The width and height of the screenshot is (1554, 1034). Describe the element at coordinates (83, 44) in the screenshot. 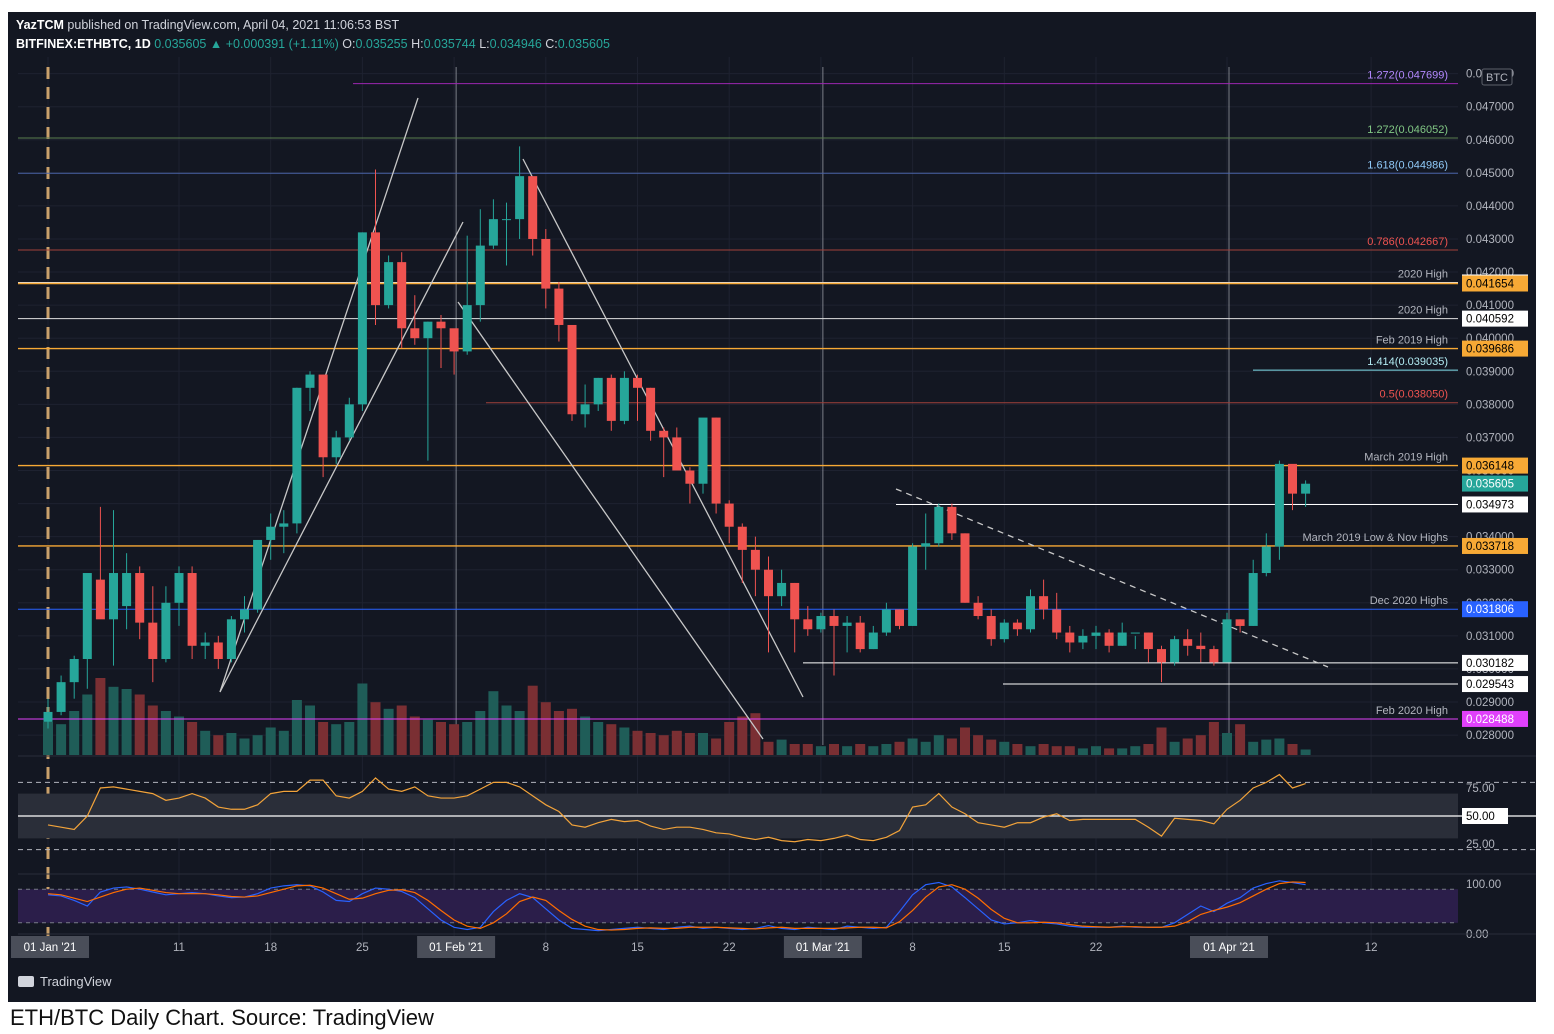

I see `symbol: BITFINEX:ETHBTC, 1D` at that location.